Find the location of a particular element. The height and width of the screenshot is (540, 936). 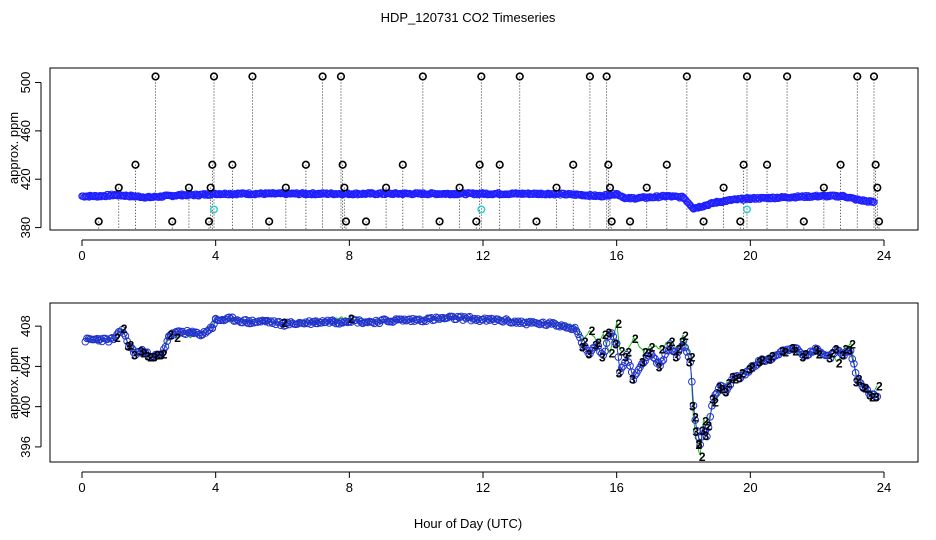

y-axis-label-top: approx. ppm is located at coordinates (13, 148).